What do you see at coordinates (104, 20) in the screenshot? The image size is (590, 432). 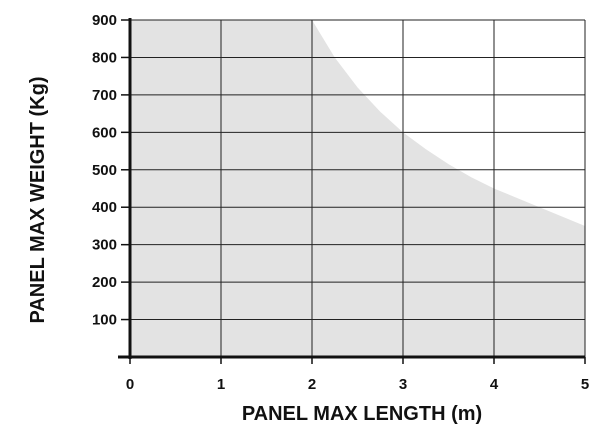 I see `y-tick-label-900: 900` at bounding box center [104, 20].